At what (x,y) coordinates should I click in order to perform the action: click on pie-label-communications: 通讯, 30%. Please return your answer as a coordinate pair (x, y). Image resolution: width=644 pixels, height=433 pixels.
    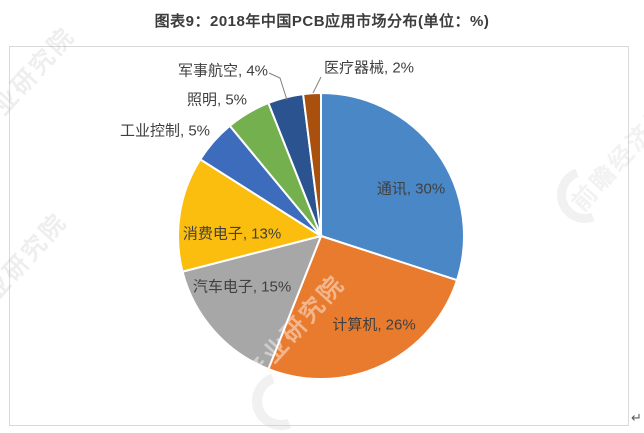
    Looking at the image, I should click on (411, 189).